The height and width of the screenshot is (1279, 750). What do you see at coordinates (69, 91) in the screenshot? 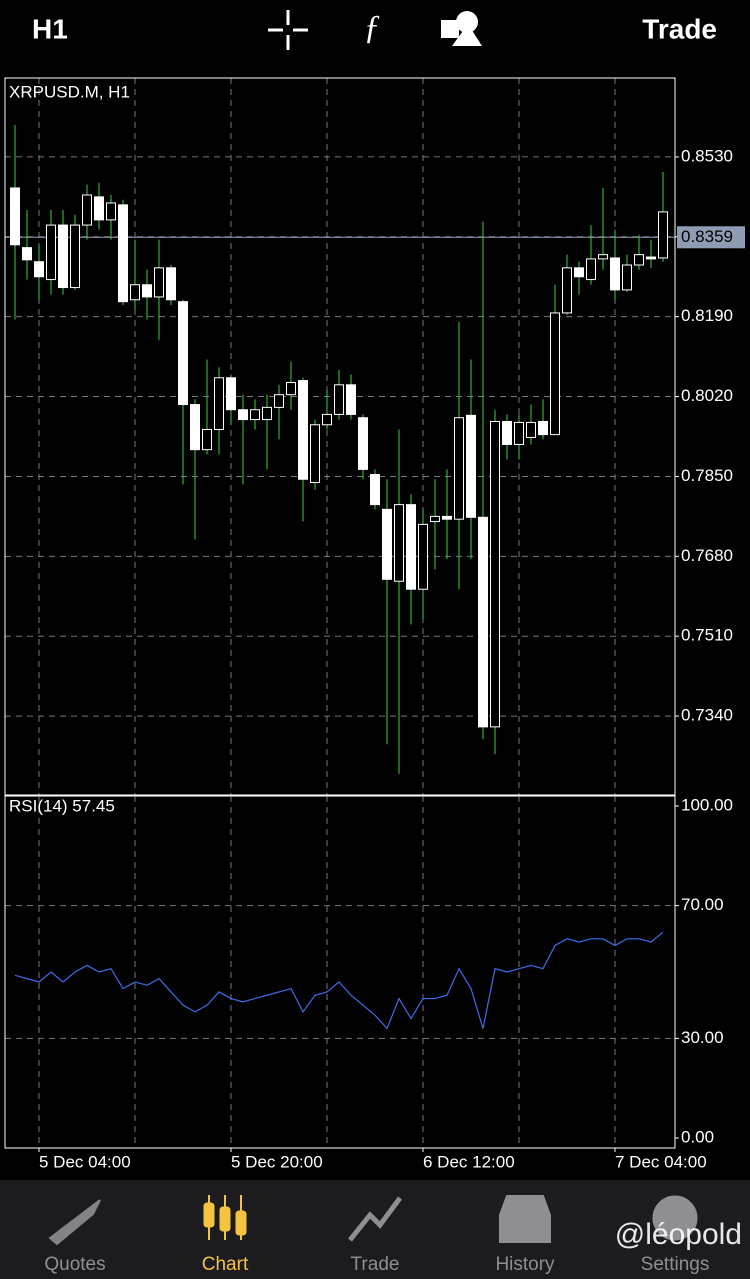
I see `symbol-label: XRPUSD.M, H1` at bounding box center [69, 91].